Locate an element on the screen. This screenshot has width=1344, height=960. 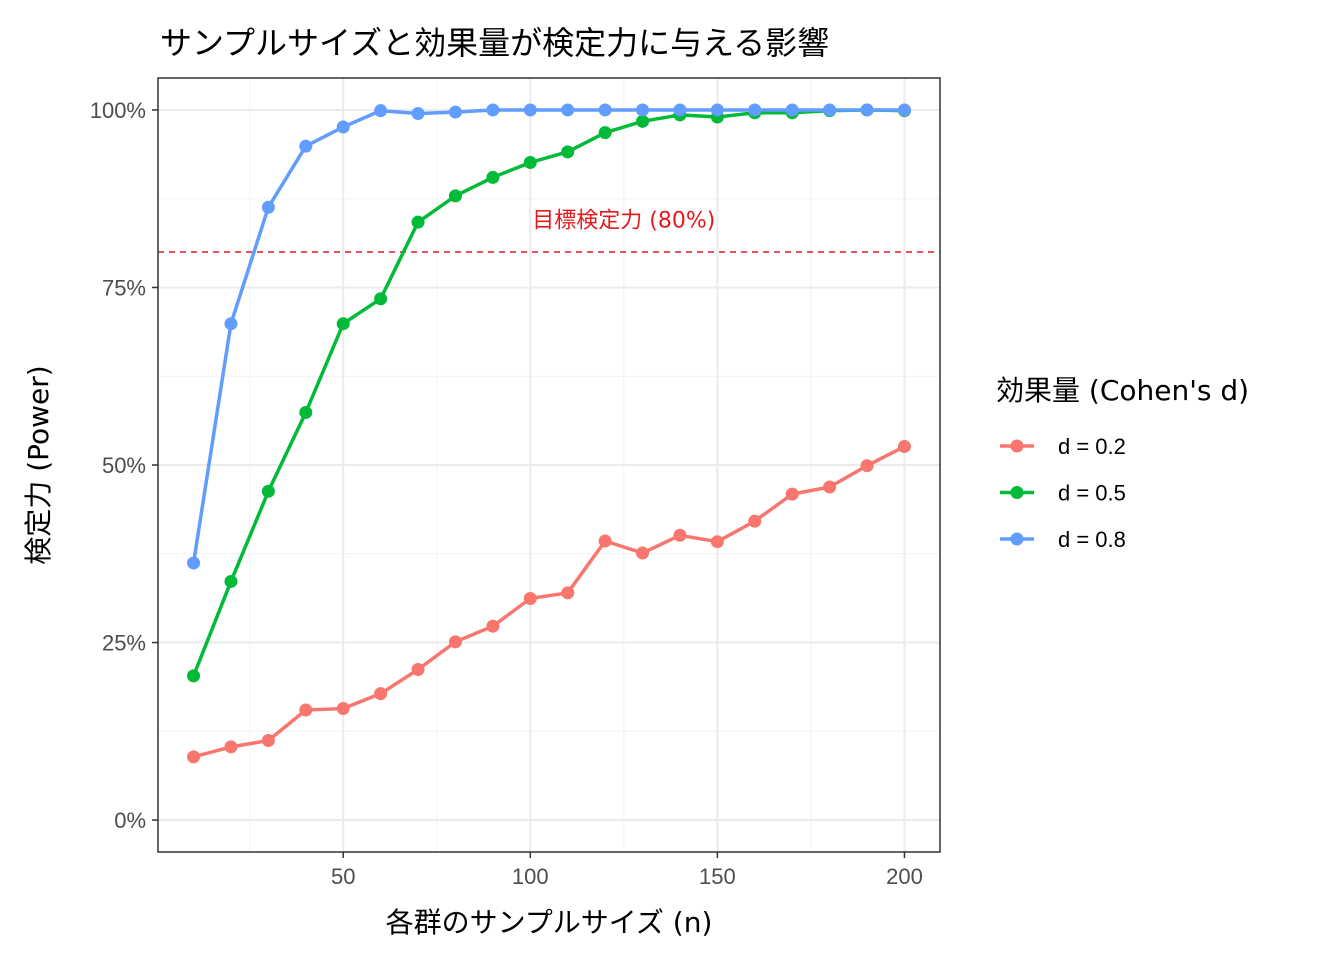
y-tick-label: 0% is located at coordinates (130, 820).